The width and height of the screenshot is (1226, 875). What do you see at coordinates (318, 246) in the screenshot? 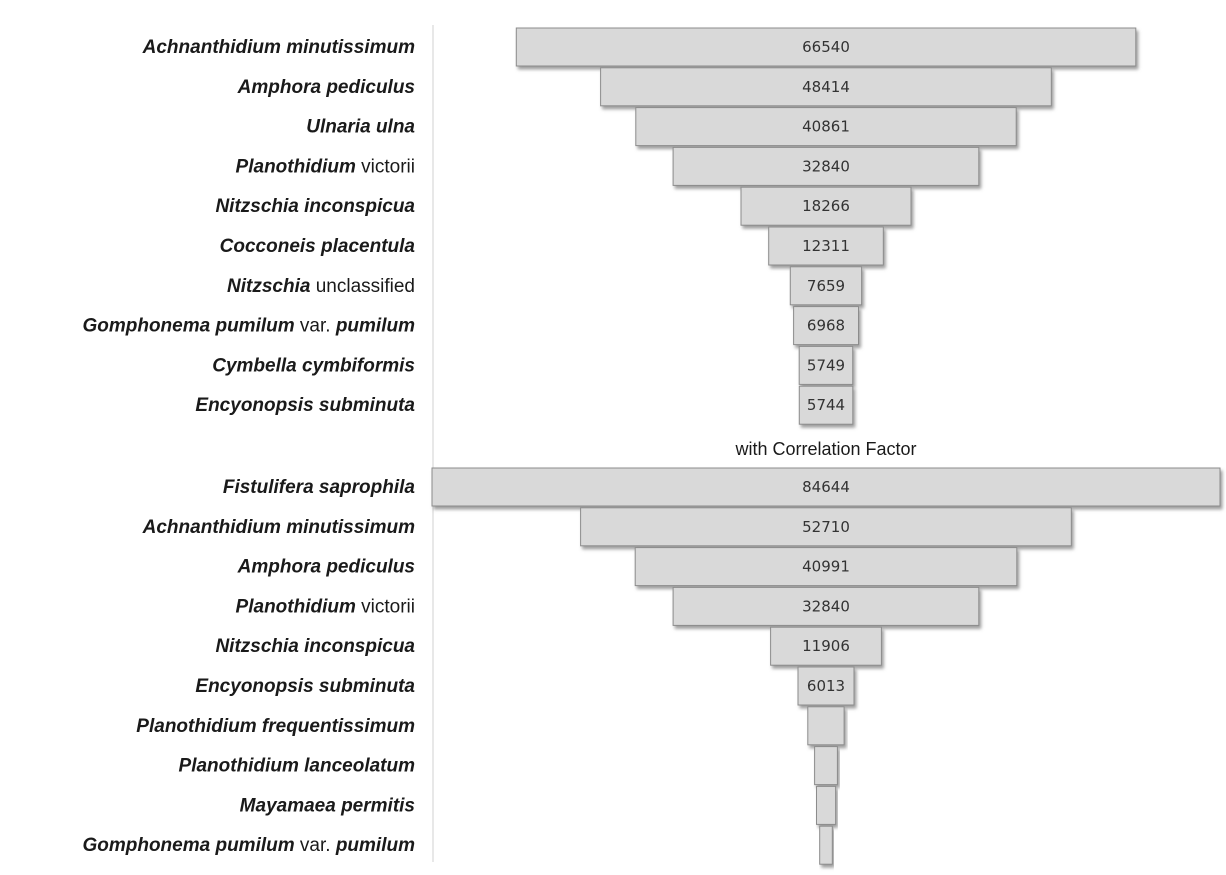
I see `category-label: Cocconeis placentula` at bounding box center [318, 246].